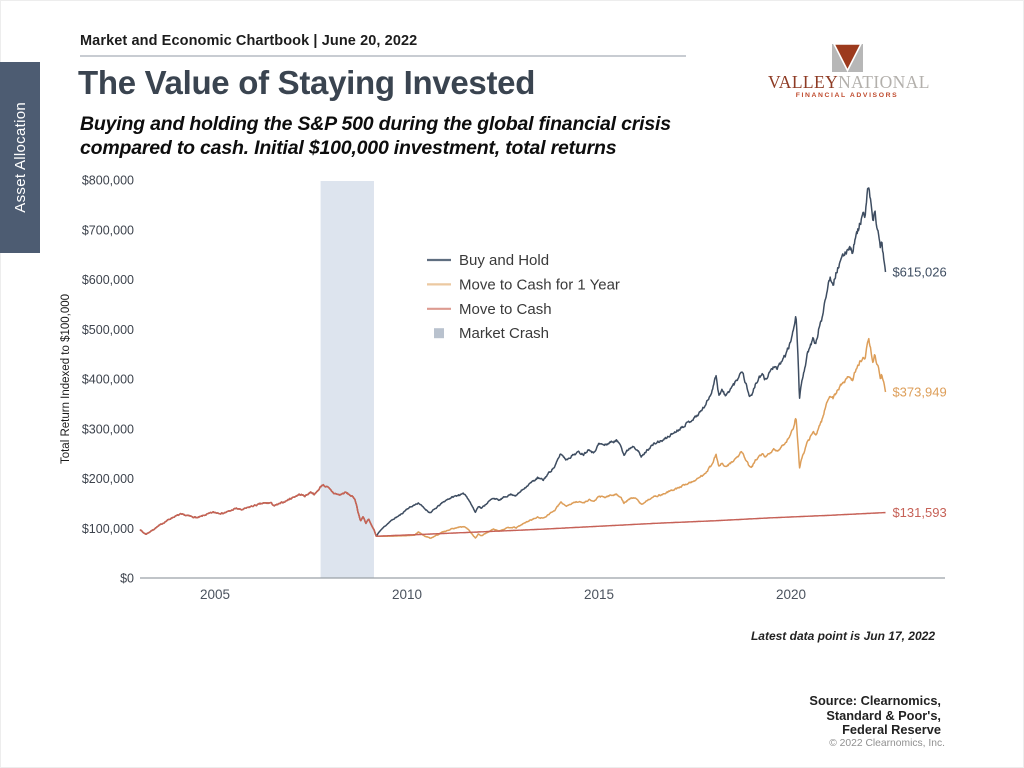  Describe the element at coordinates (215, 594) in the screenshot. I see `x-tick-label: 2005` at that location.